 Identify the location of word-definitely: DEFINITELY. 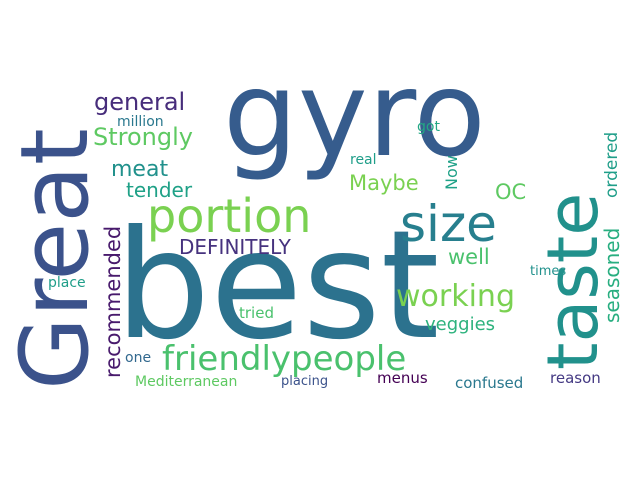
(235, 247).